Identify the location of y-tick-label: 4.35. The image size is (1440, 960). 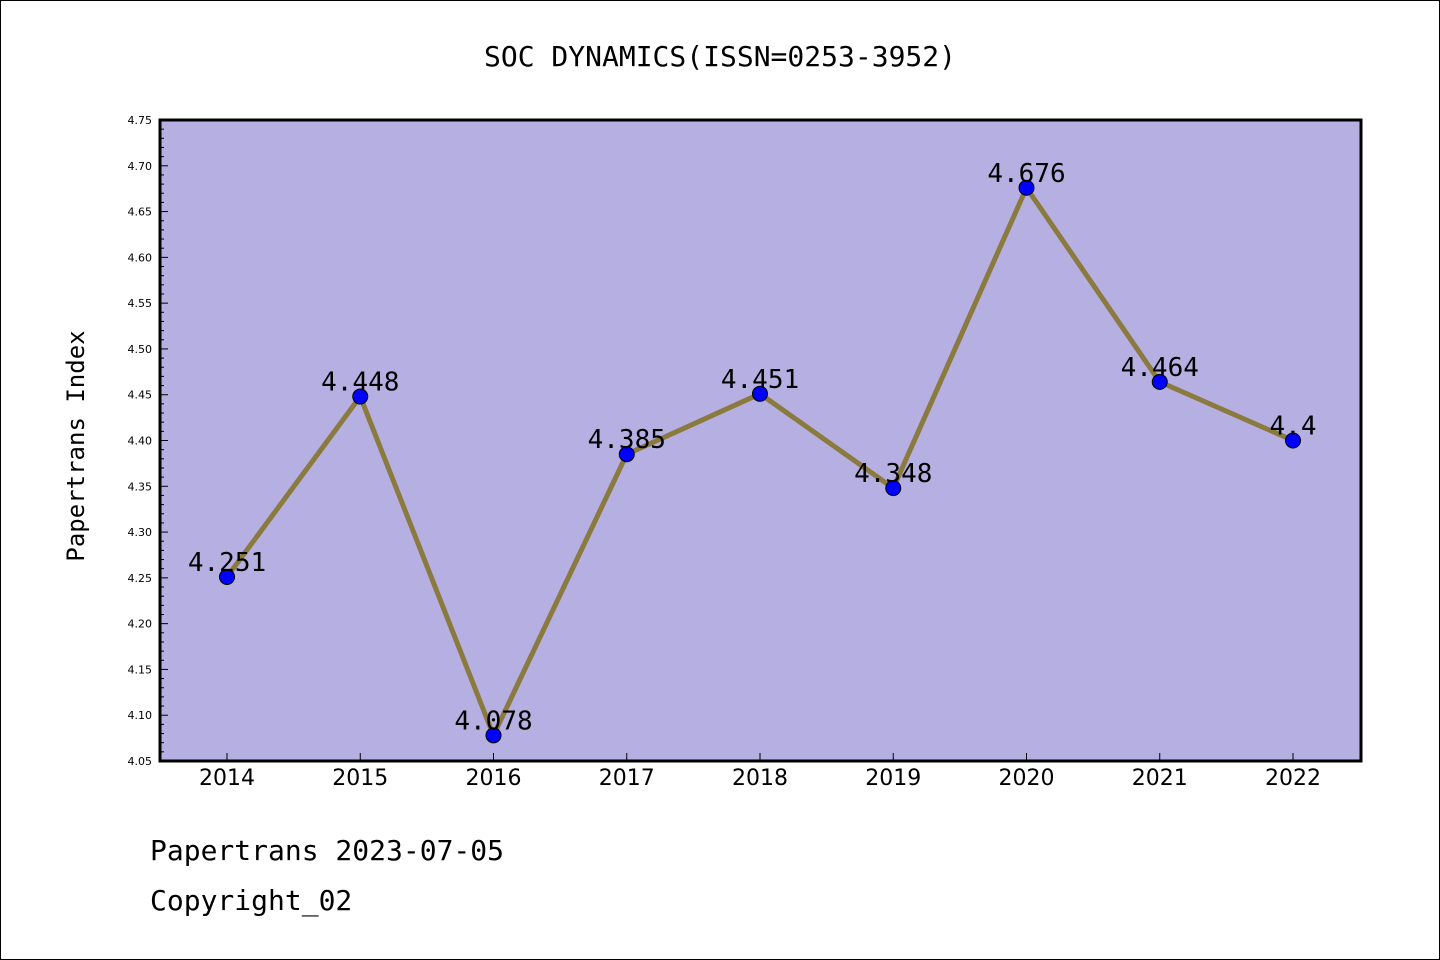
(140, 486).